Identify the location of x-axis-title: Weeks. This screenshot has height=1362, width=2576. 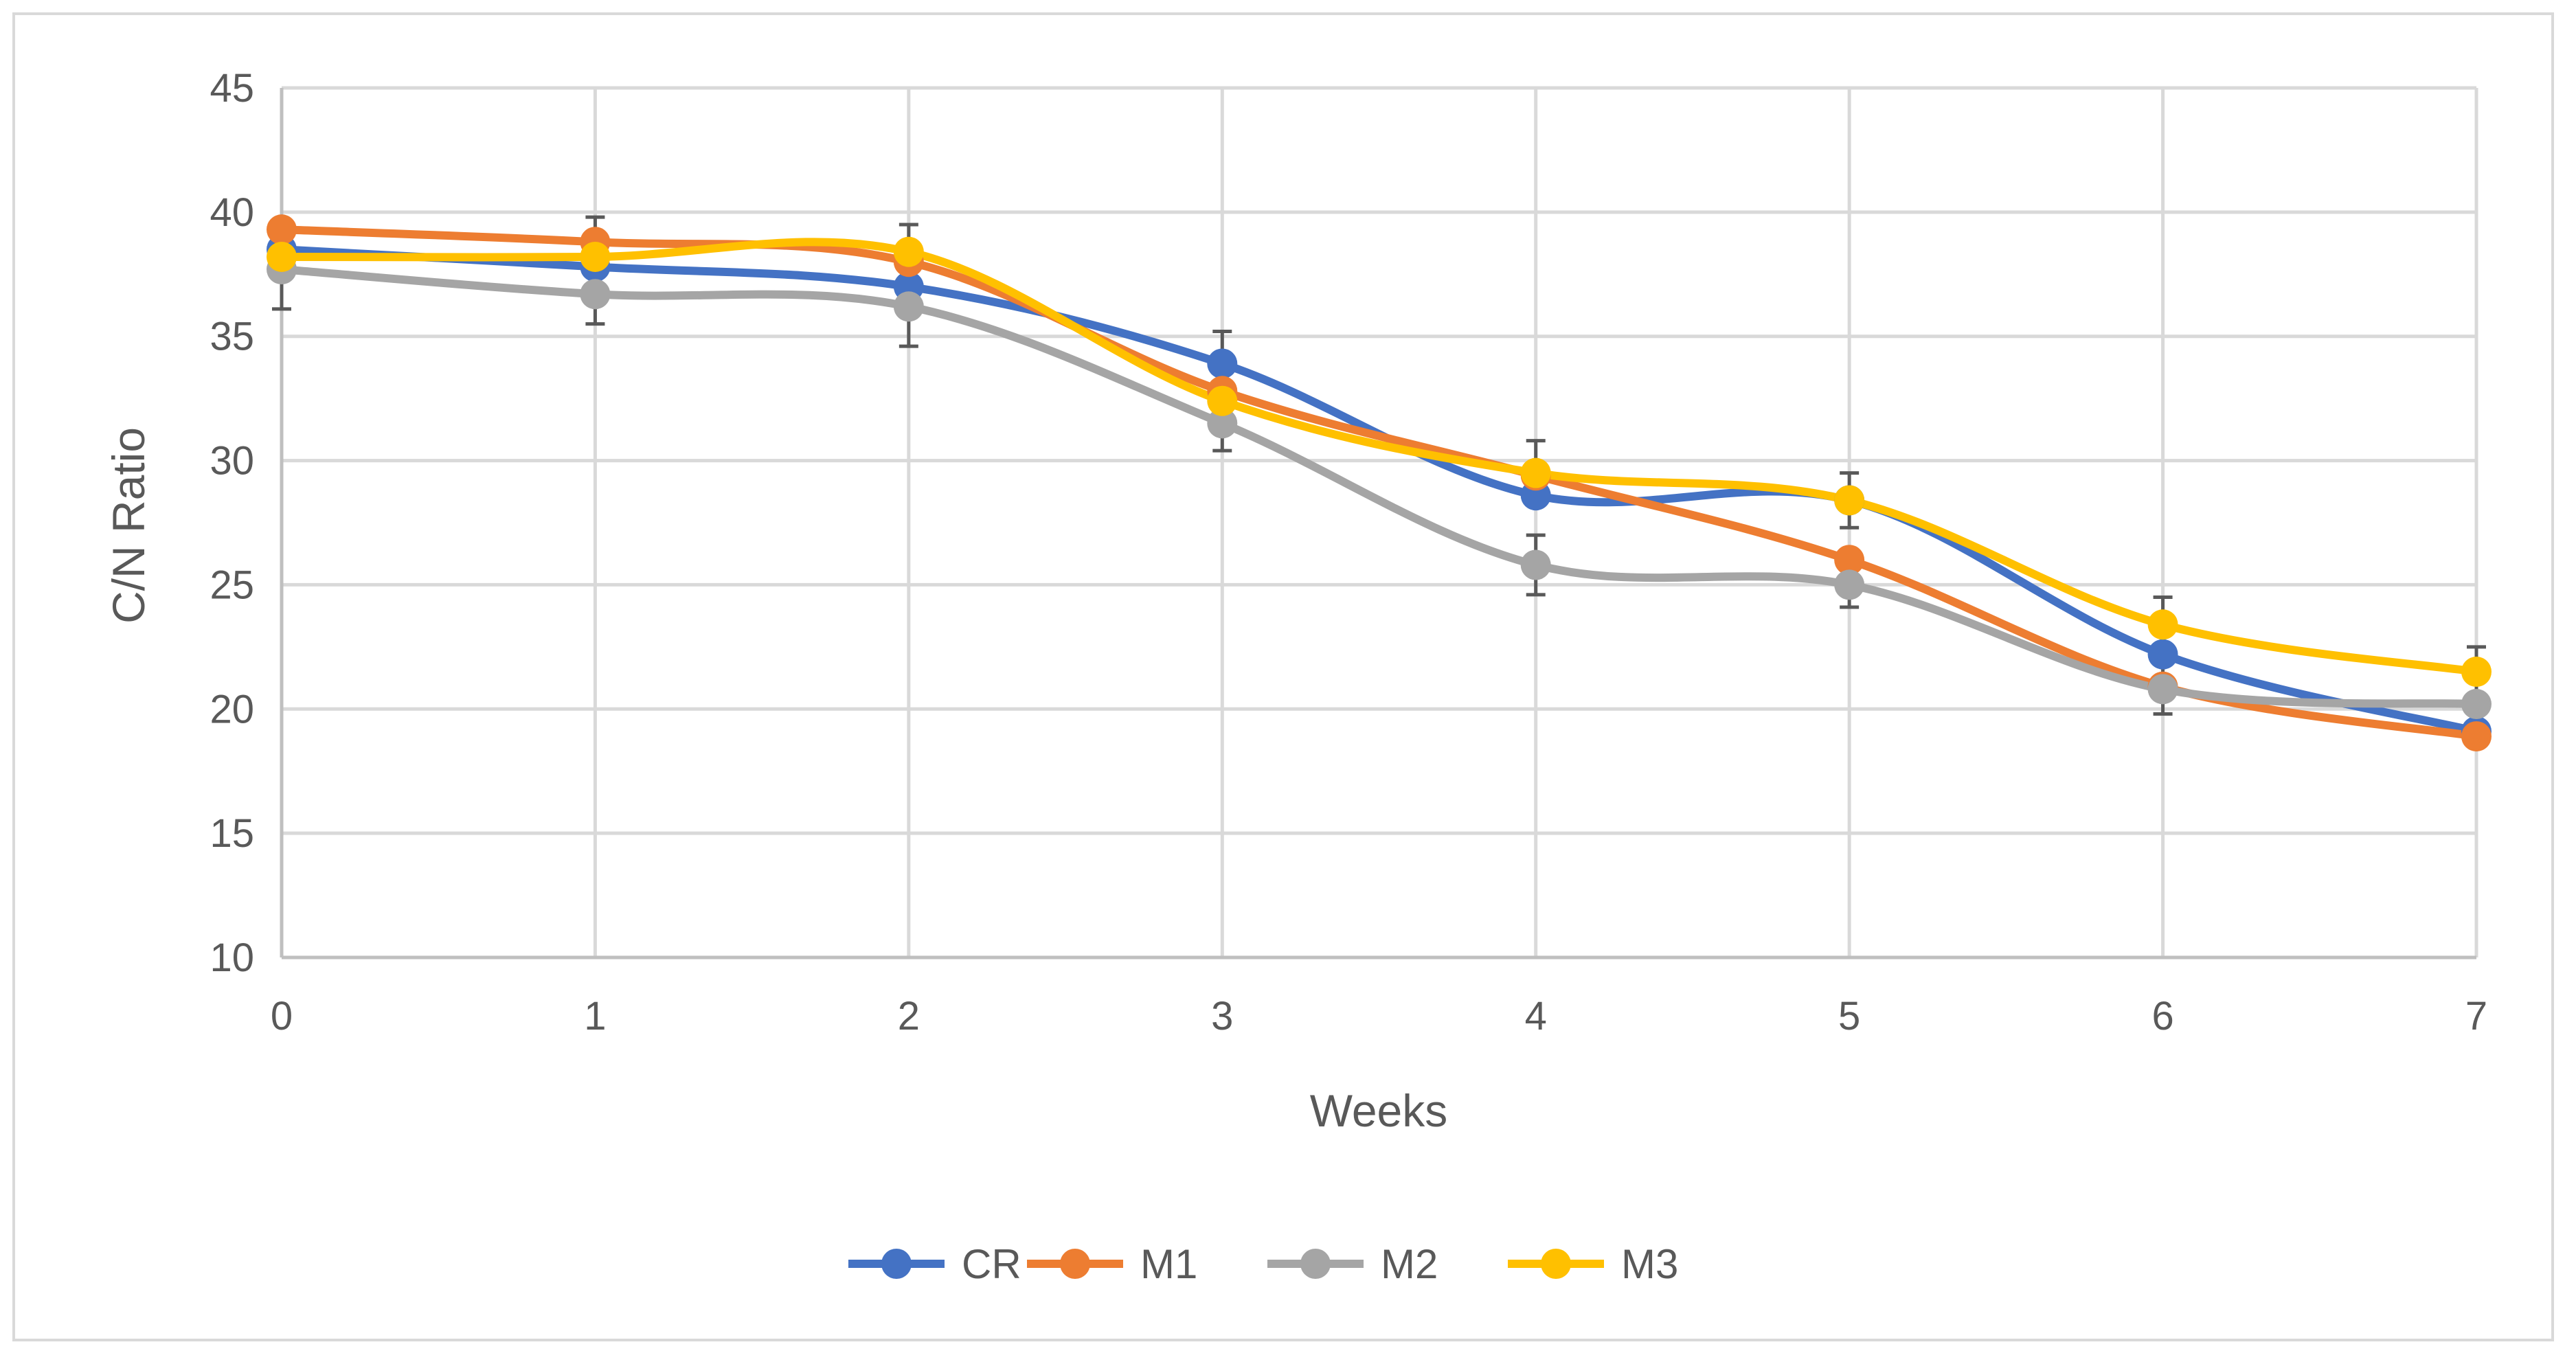
(1379, 1110).